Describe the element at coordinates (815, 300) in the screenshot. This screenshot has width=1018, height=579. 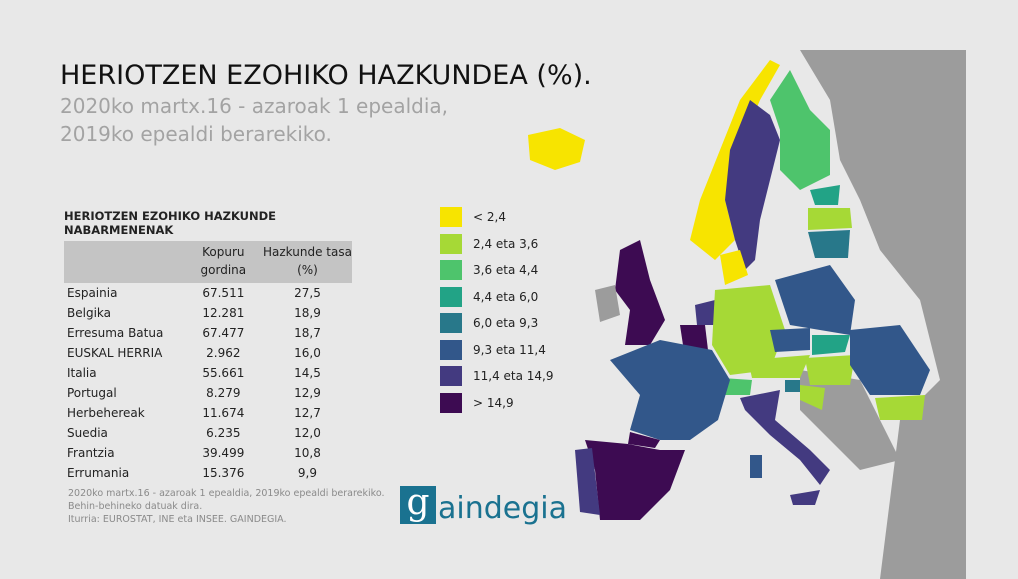
I see `map-poland` at that location.